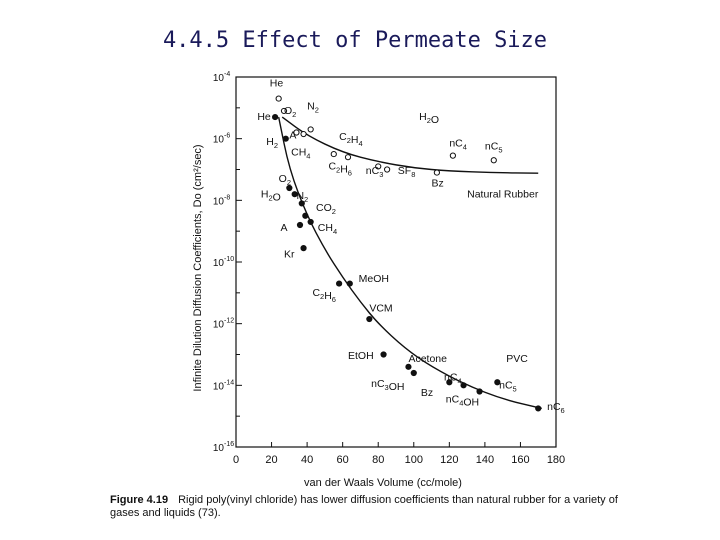  I want to click on label-acetone: Acetone, so click(427, 359).